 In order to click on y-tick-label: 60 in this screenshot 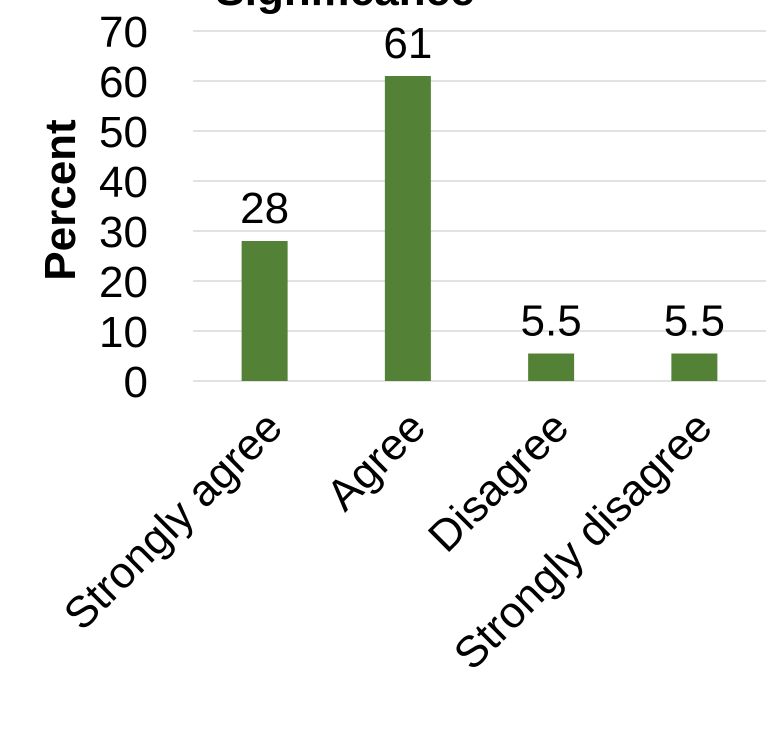, I will do `click(123, 82)`.